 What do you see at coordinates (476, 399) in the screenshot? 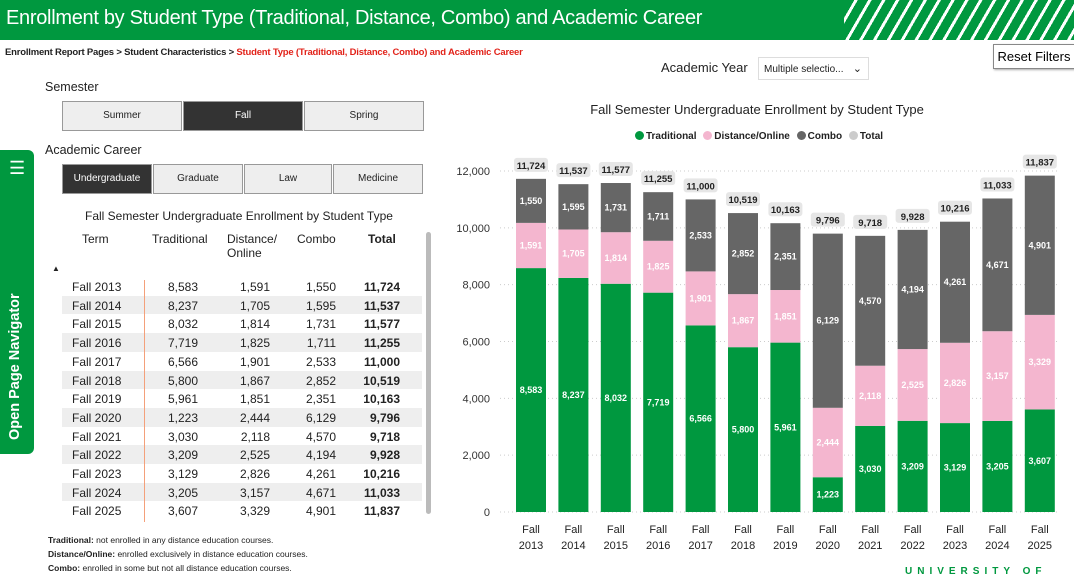
I see `y-tick-label: 4,000` at bounding box center [476, 399].